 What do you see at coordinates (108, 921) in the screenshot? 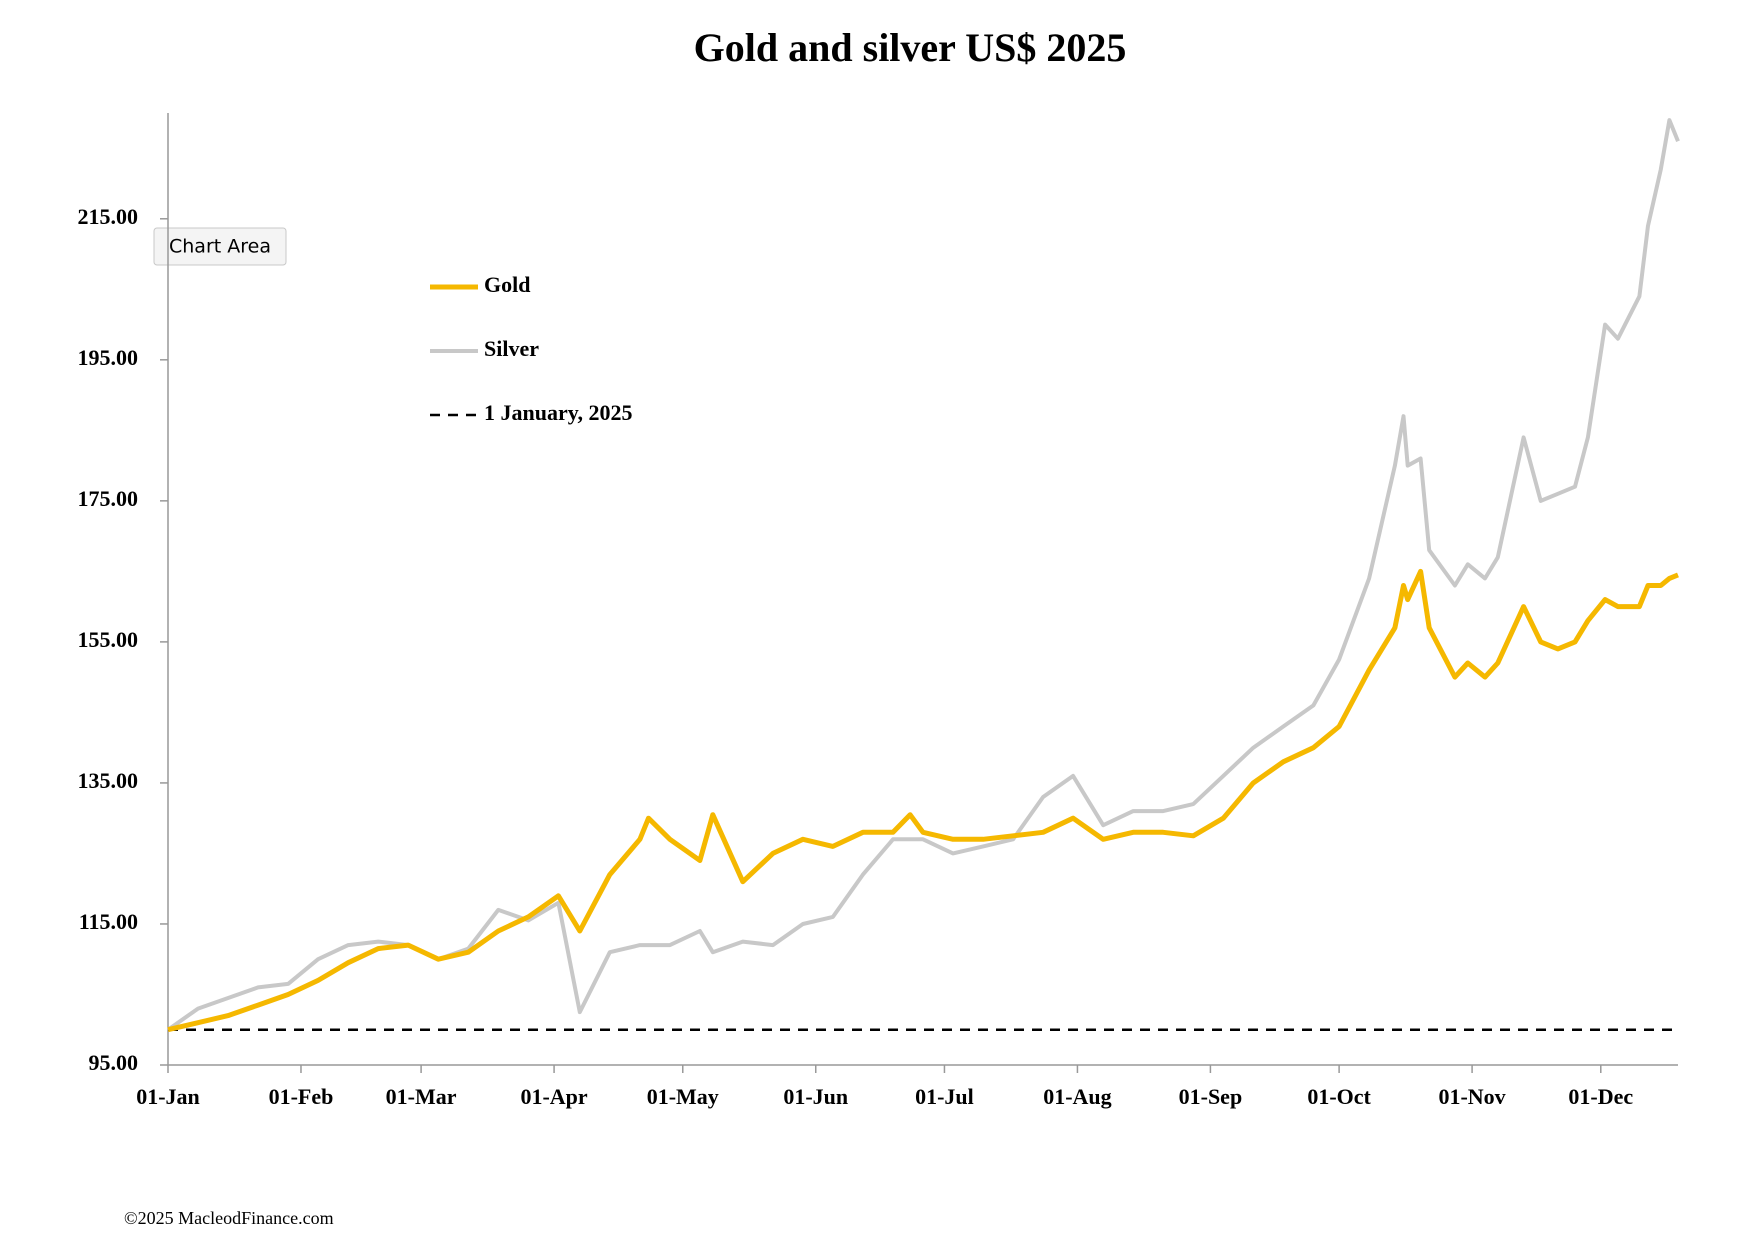
I see `y-tick-label: 115.00` at bounding box center [108, 921].